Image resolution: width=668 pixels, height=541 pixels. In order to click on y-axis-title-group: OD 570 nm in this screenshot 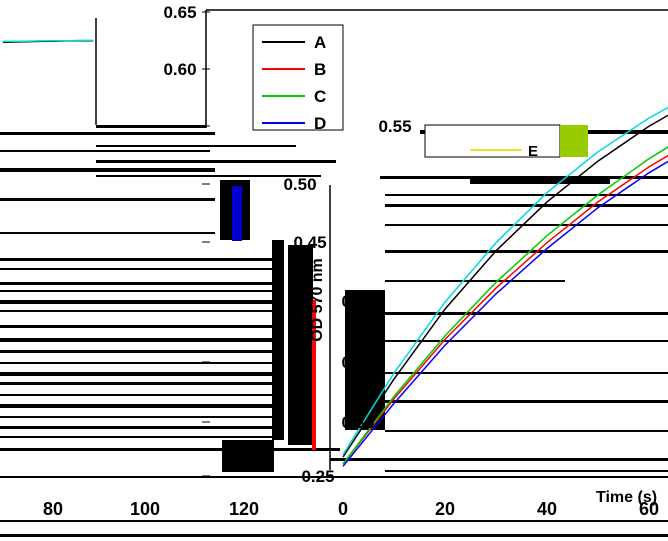, I will do `click(317, 300)`.